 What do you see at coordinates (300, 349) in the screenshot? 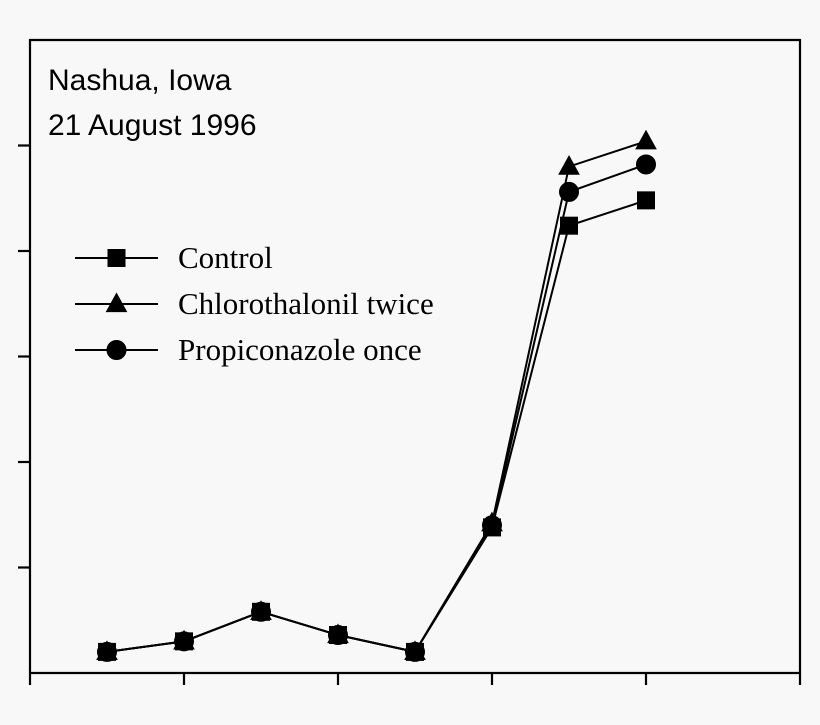
I see `legend-label-propiconazole-once: Propiconazole once` at bounding box center [300, 349].